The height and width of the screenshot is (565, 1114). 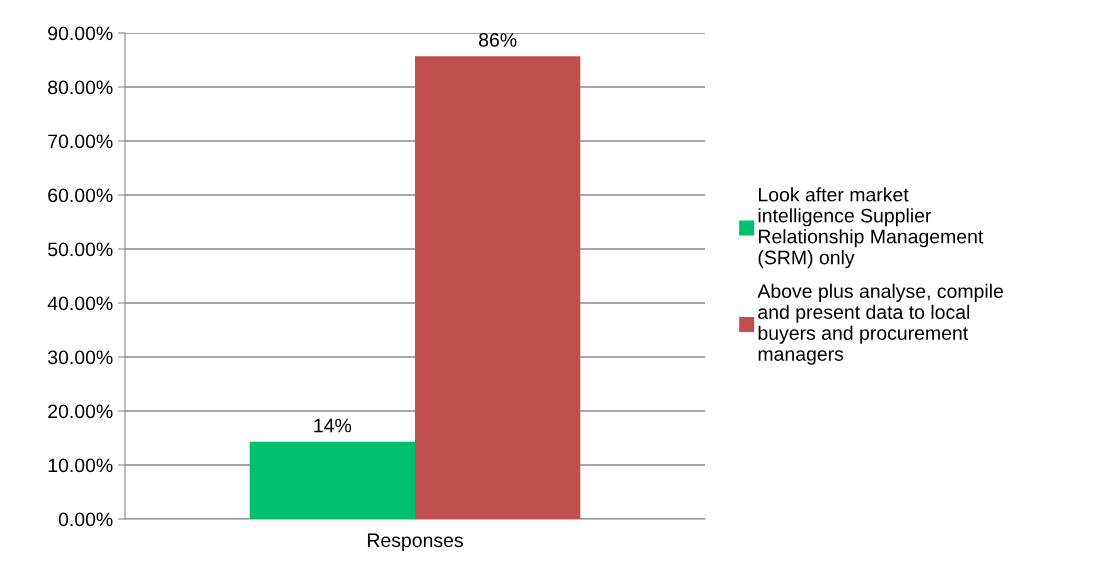 What do you see at coordinates (498, 40) in the screenshot?
I see `data-label: 86%` at bounding box center [498, 40].